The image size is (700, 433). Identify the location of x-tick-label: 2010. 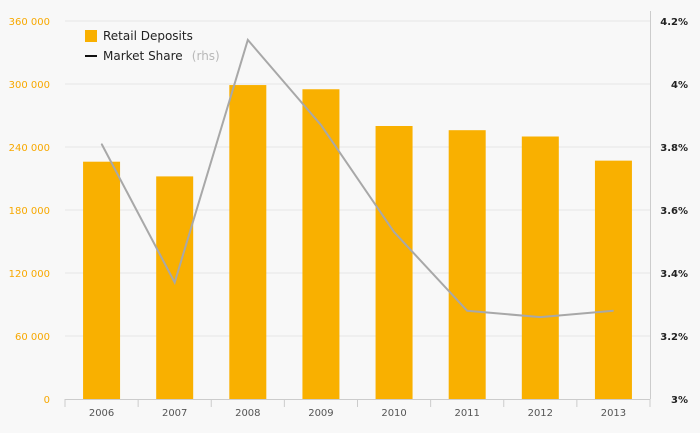
(393, 413).